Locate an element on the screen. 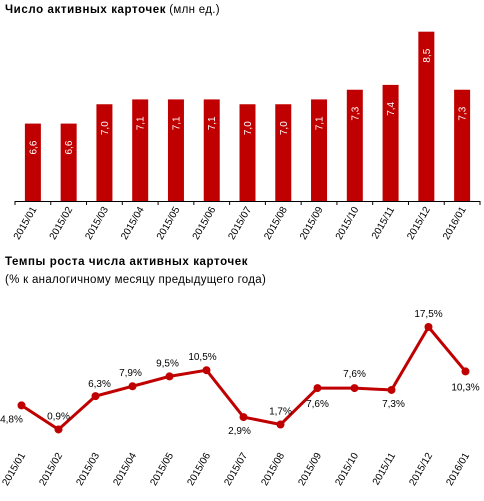 The height and width of the screenshot is (501, 484). line-category-label: 2015/07 is located at coordinates (236, 469).